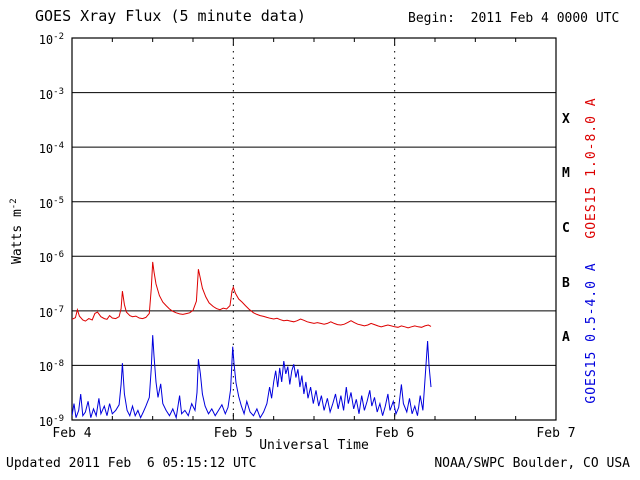 The height and width of the screenshot is (480, 640). I want to click on flare-class-label: B, so click(566, 283).